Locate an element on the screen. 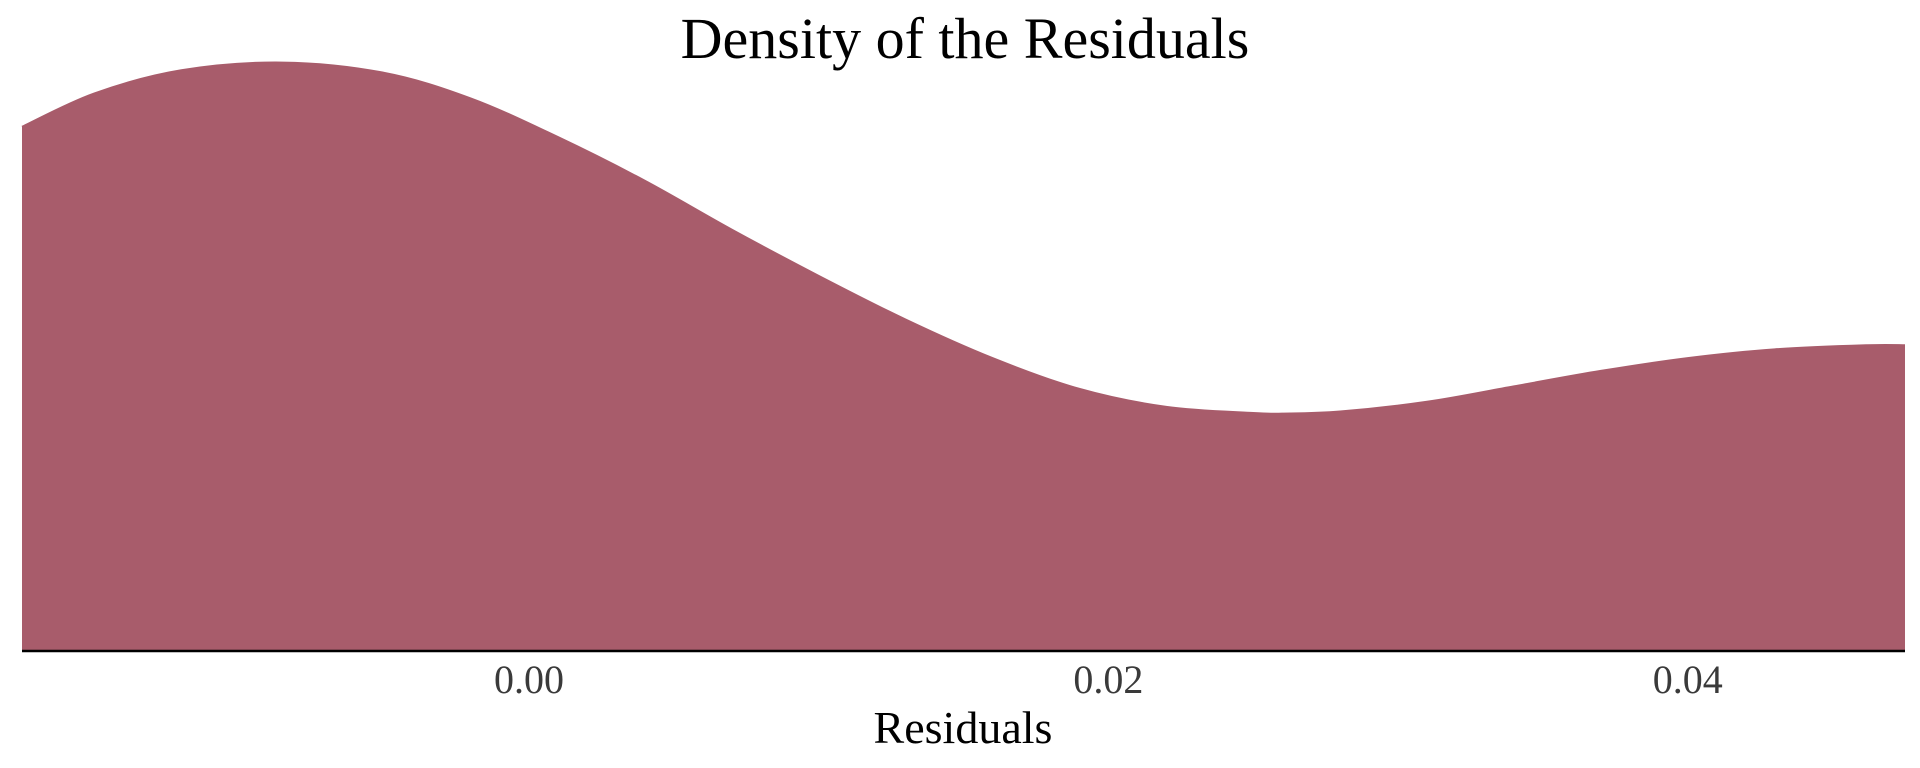  x-tick-label: 0.04 is located at coordinates (1688, 679).